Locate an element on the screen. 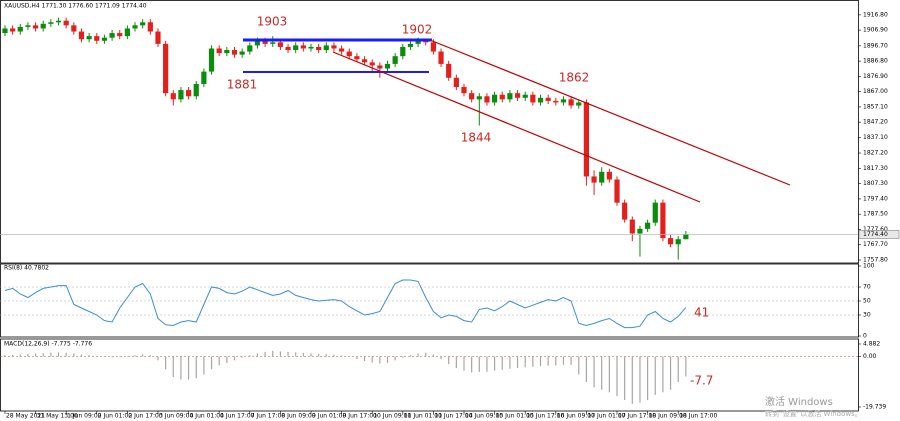 The width and height of the screenshot is (900, 421). x-tick-label: 4 Jun 17:00 is located at coordinates (237, 416).